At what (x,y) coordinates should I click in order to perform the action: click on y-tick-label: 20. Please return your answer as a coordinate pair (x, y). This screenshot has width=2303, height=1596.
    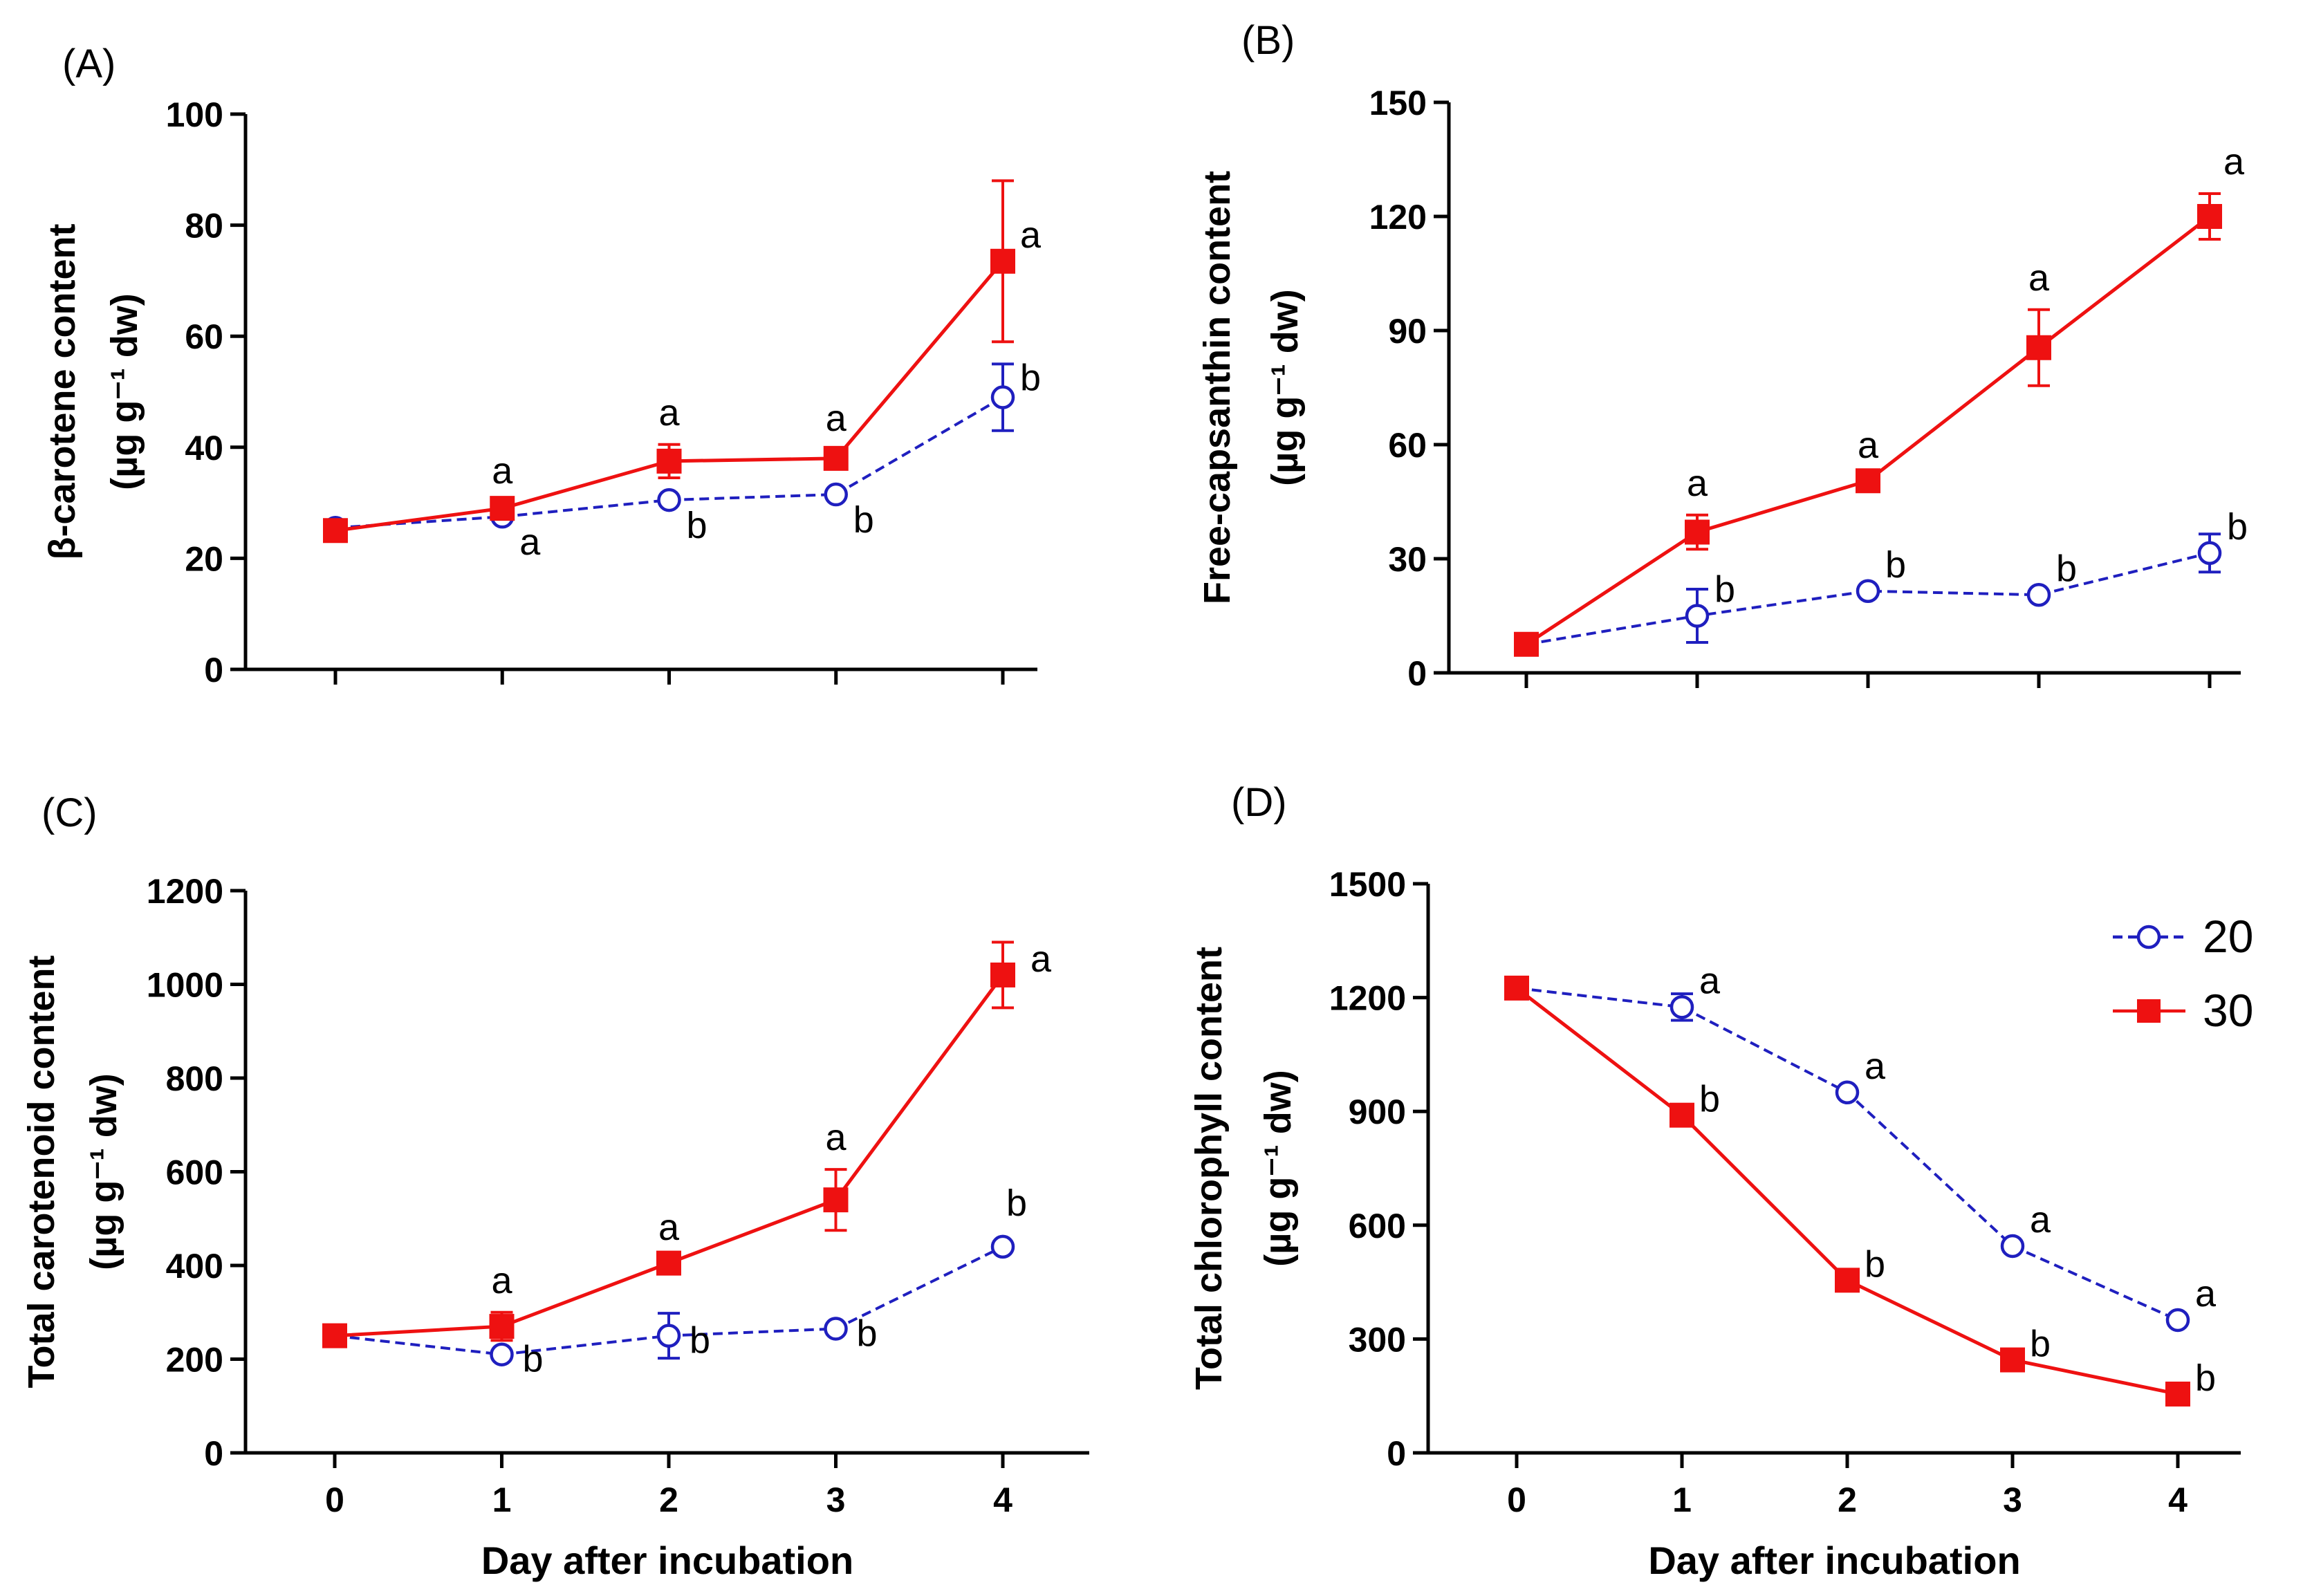
    Looking at the image, I should click on (204, 558).